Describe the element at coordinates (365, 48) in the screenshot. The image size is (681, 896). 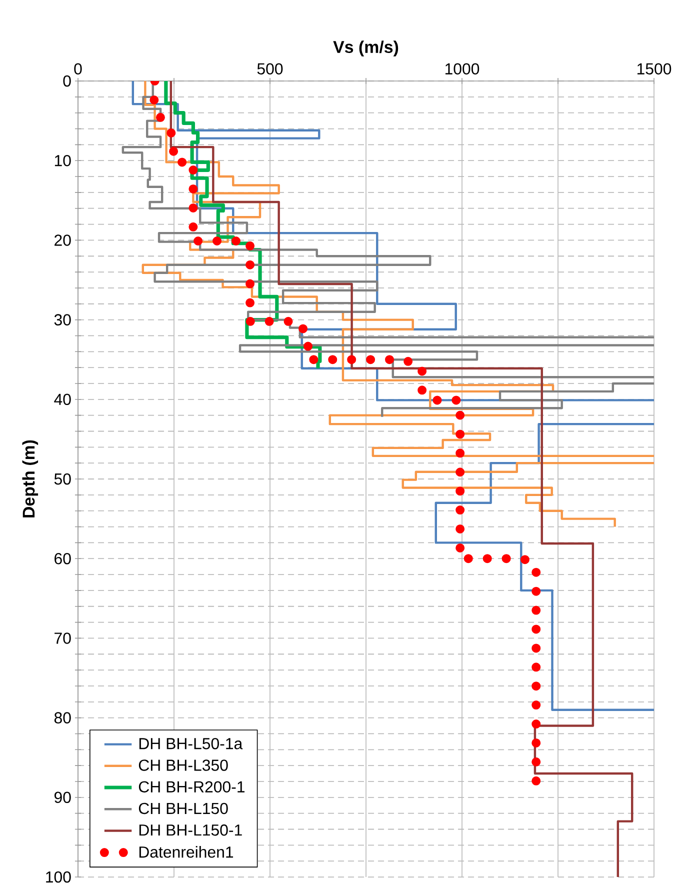
I see `x-axis-title: Vs (m/s)` at that location.